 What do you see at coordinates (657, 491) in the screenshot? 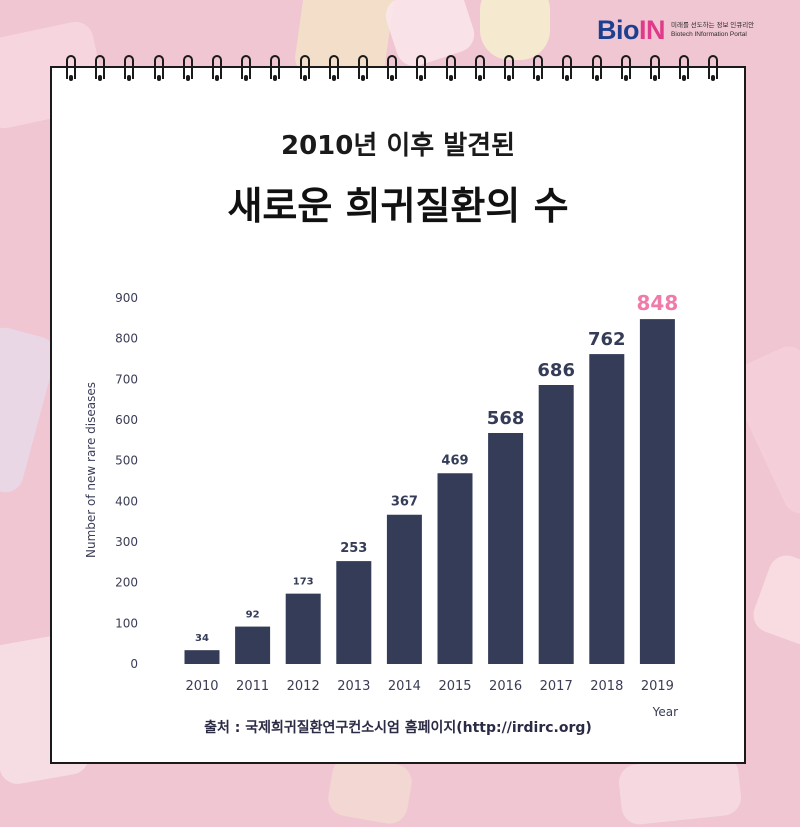
I see `bar-2019` at bounding box center [657, 491].